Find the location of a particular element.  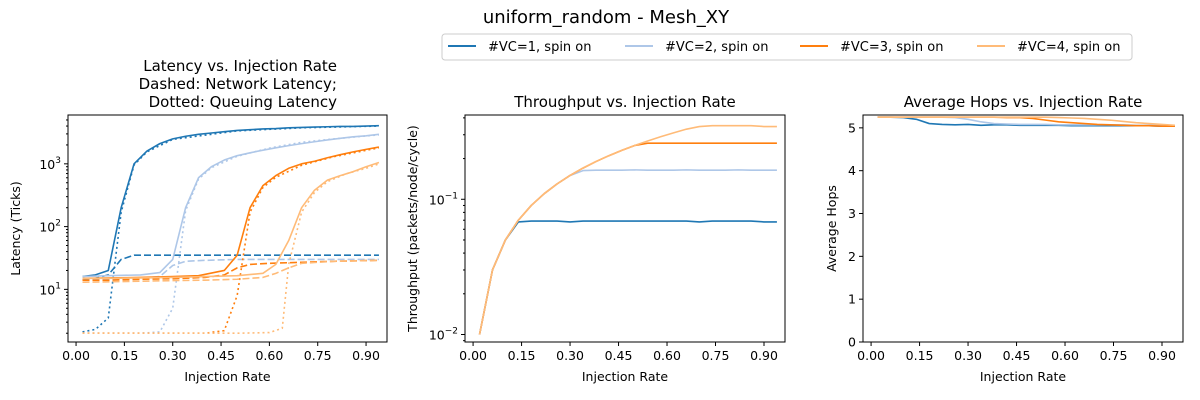

y-tick-exponent: 2 is located at coordinates (58, 224).